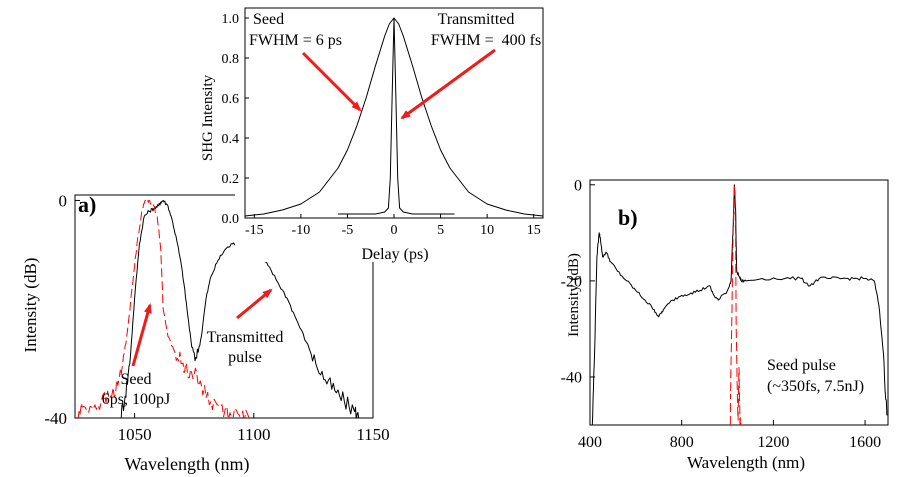 This screenshot has height=477, width=919. What do you see at coordinates (394, 230) in the screenshot?
I see `inset-xtick-label: 0` at bounding box center [394, 230].